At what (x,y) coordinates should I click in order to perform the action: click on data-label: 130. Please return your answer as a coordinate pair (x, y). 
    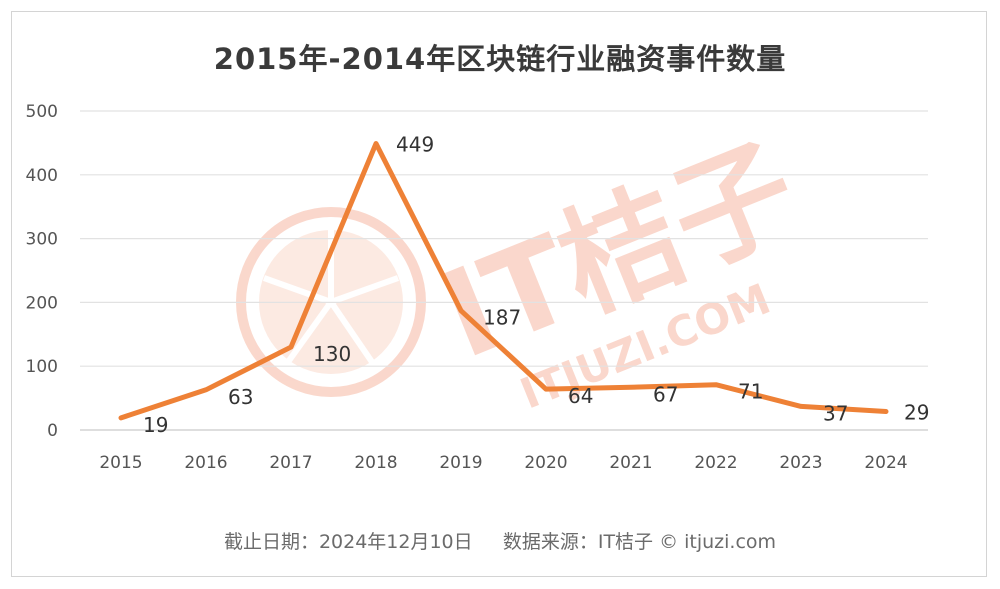
    Looking at the image, I should click on (332, 354).